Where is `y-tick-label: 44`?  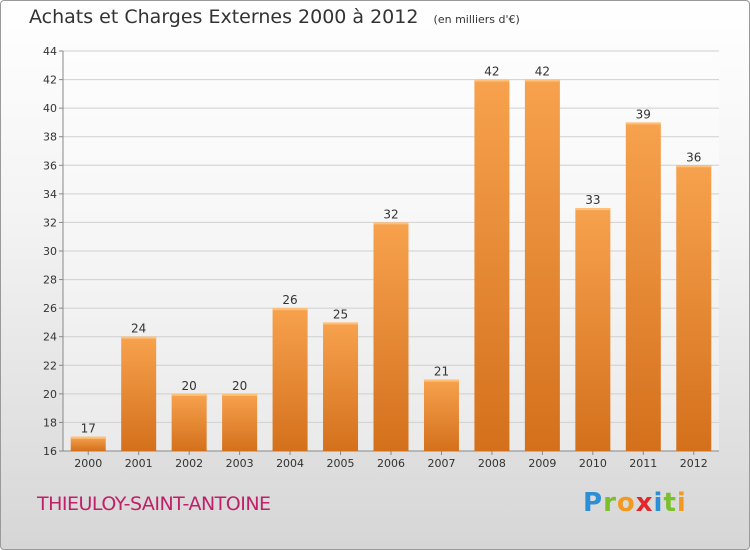
y-tick-label: 44 is located at coordinates (50, 51).